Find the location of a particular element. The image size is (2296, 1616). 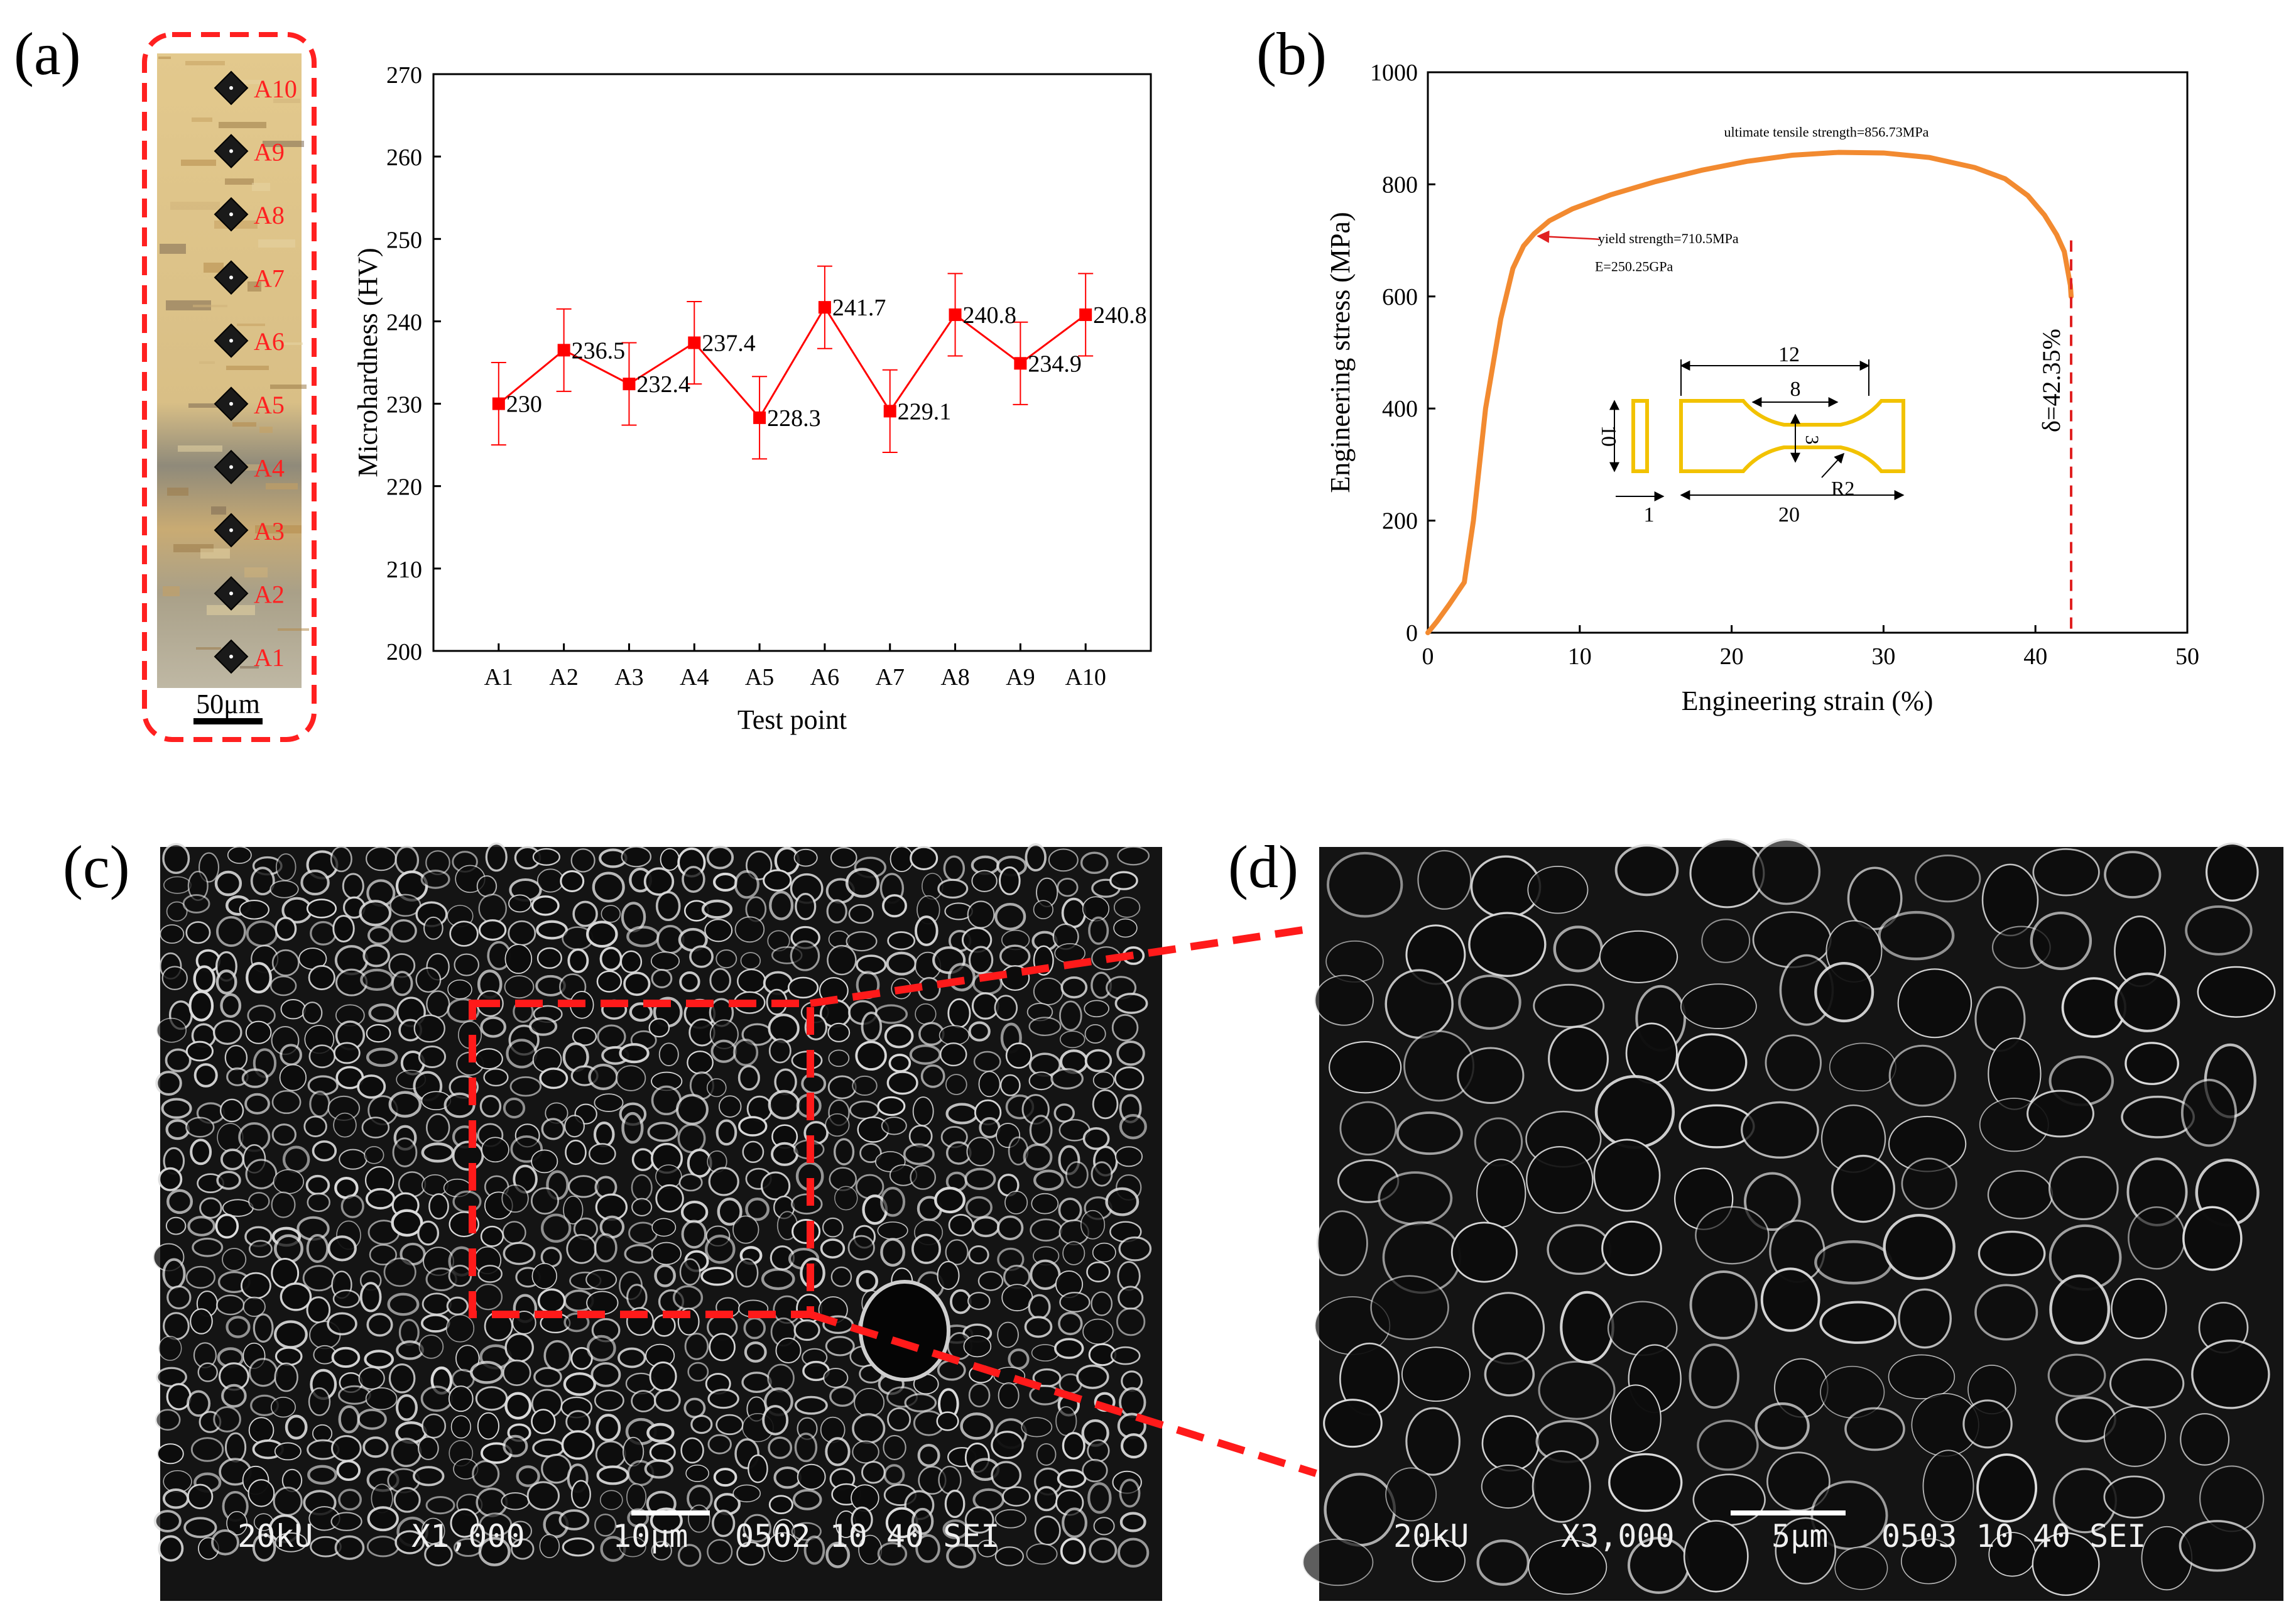

panel-label-c: (c) is located at coordinates (96, 867).